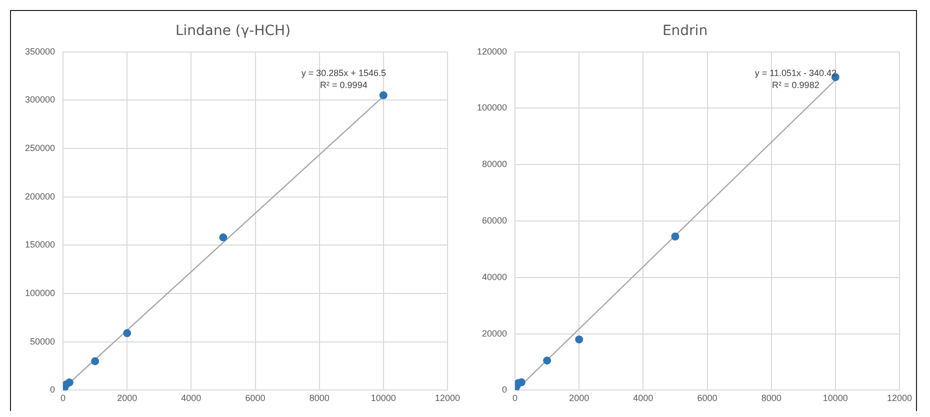 The width and height of the screenshot is (930, 417). I want to click on chart-title: Endrin, so click(685, 31).